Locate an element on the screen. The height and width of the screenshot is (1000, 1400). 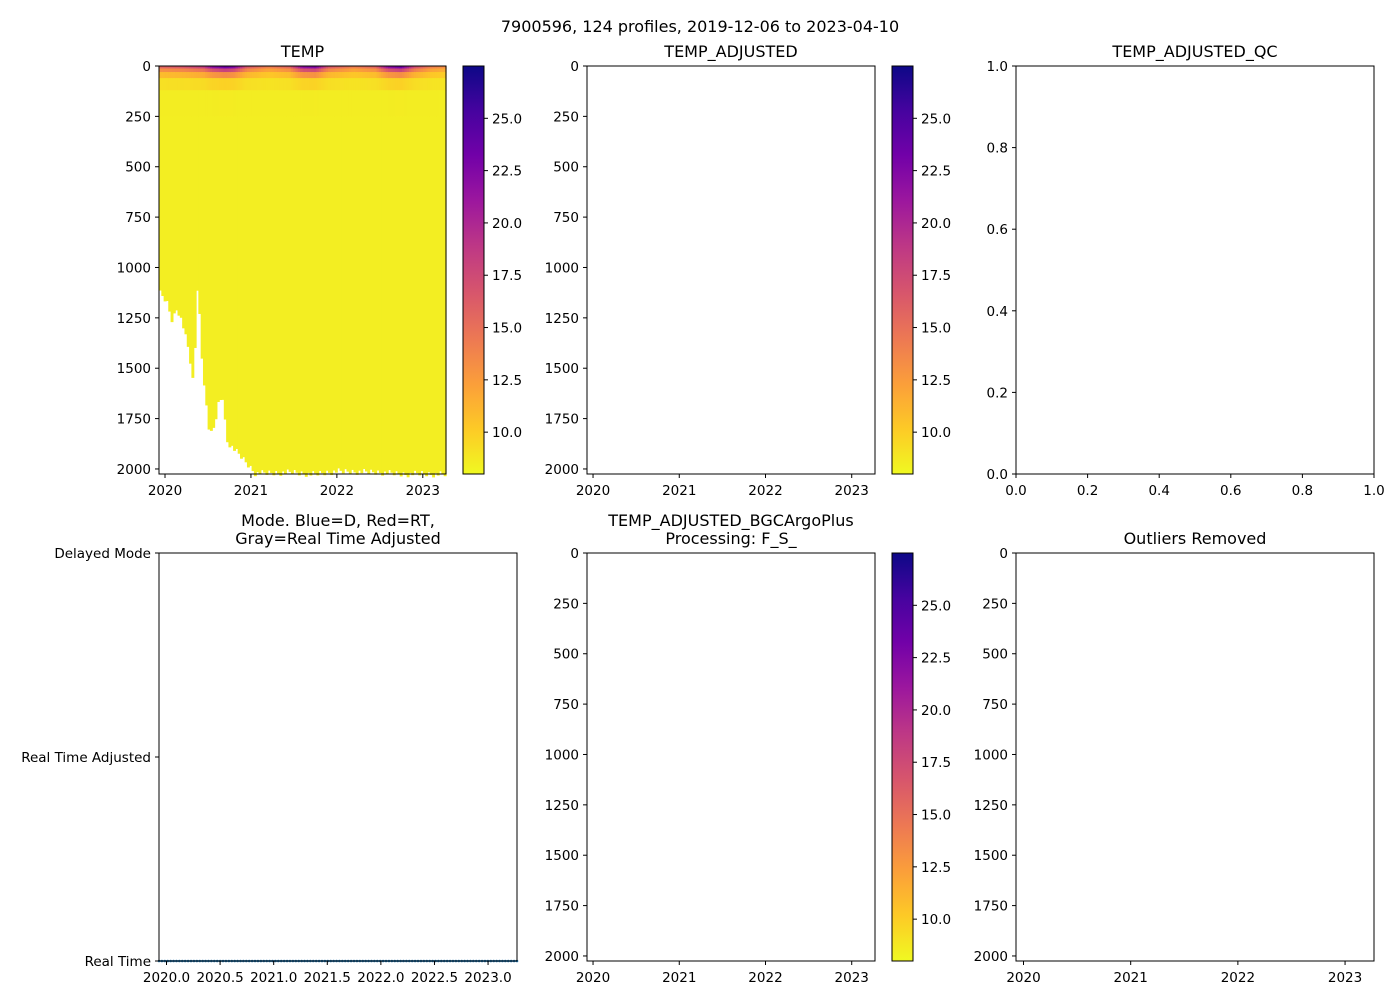
colorbar-tick-label: 25.0 is located at coordinates (936, 119).